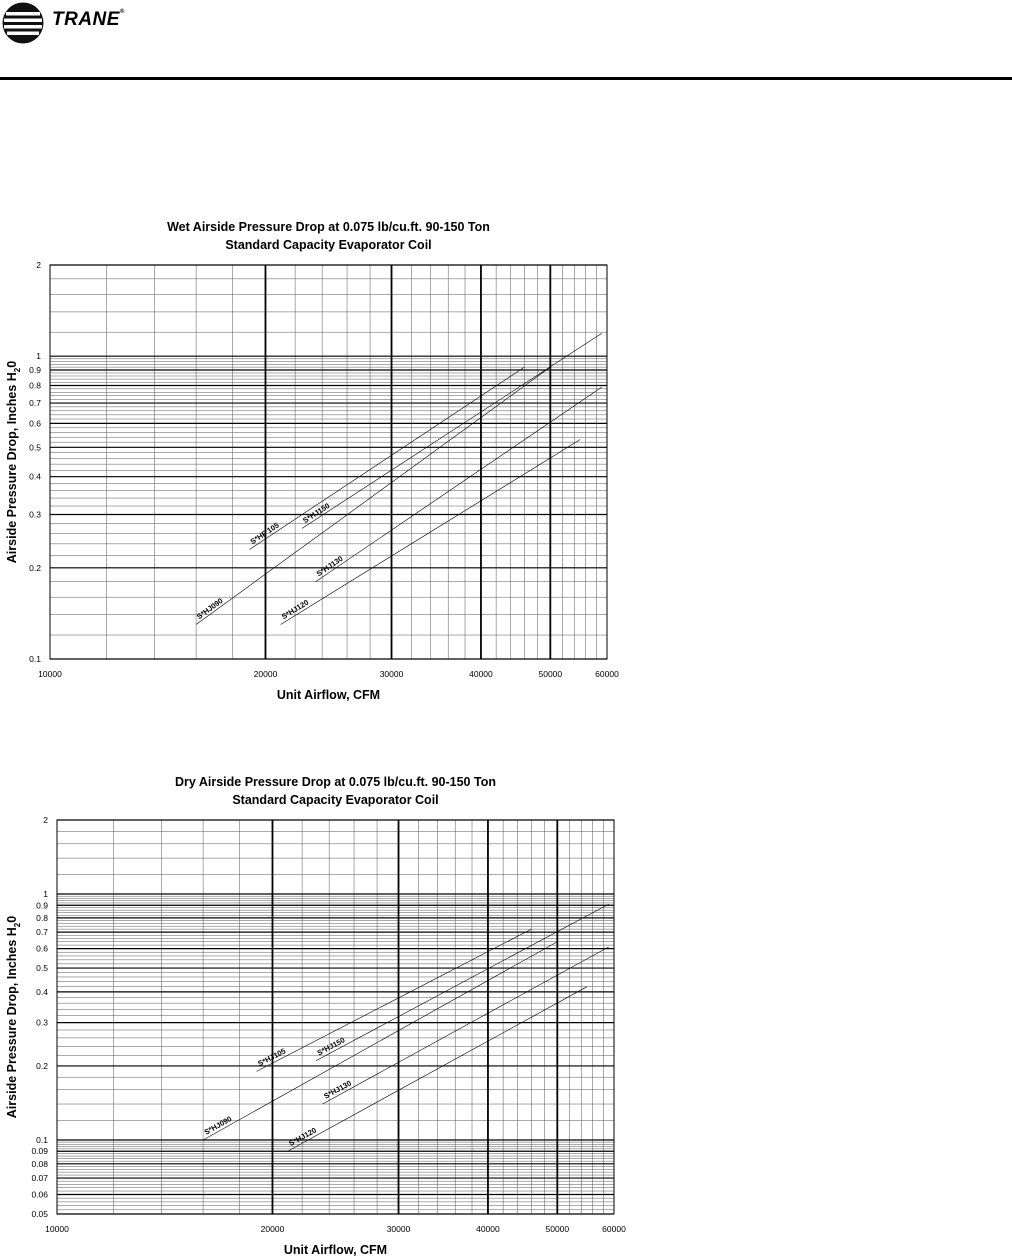  What do you see at coordinates (506, 40) in the screenshot?
I see `page-header: TRANE®` at bounding box center [506, 40].